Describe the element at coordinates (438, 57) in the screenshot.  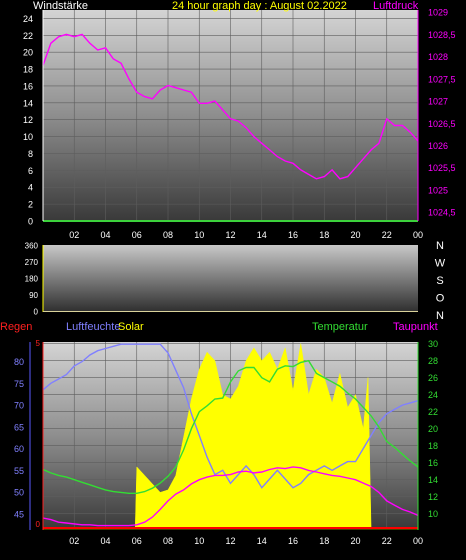
I see `pressure-tick-label: 1028` at that location.